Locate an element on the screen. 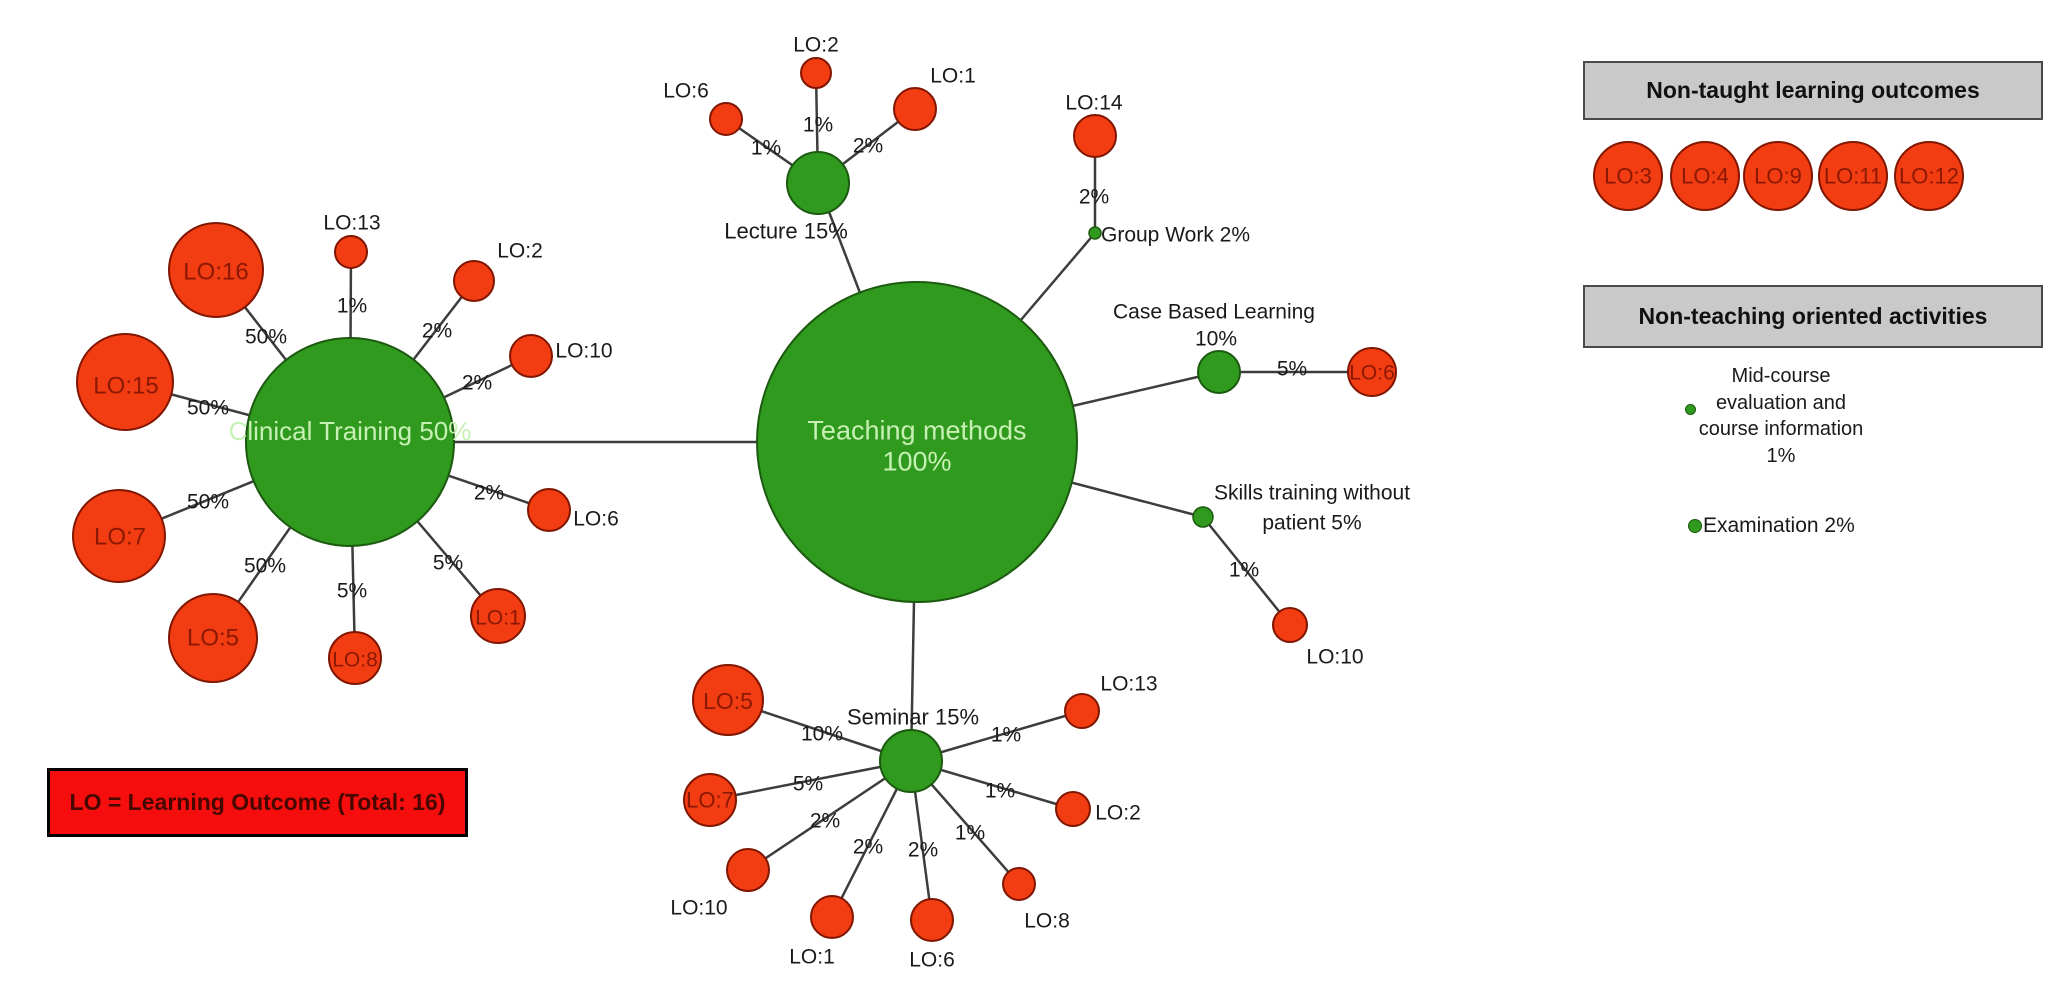 This screenshot has height=1001, width=2059. node-cl-lo13 is located at coordinates (351, 252).